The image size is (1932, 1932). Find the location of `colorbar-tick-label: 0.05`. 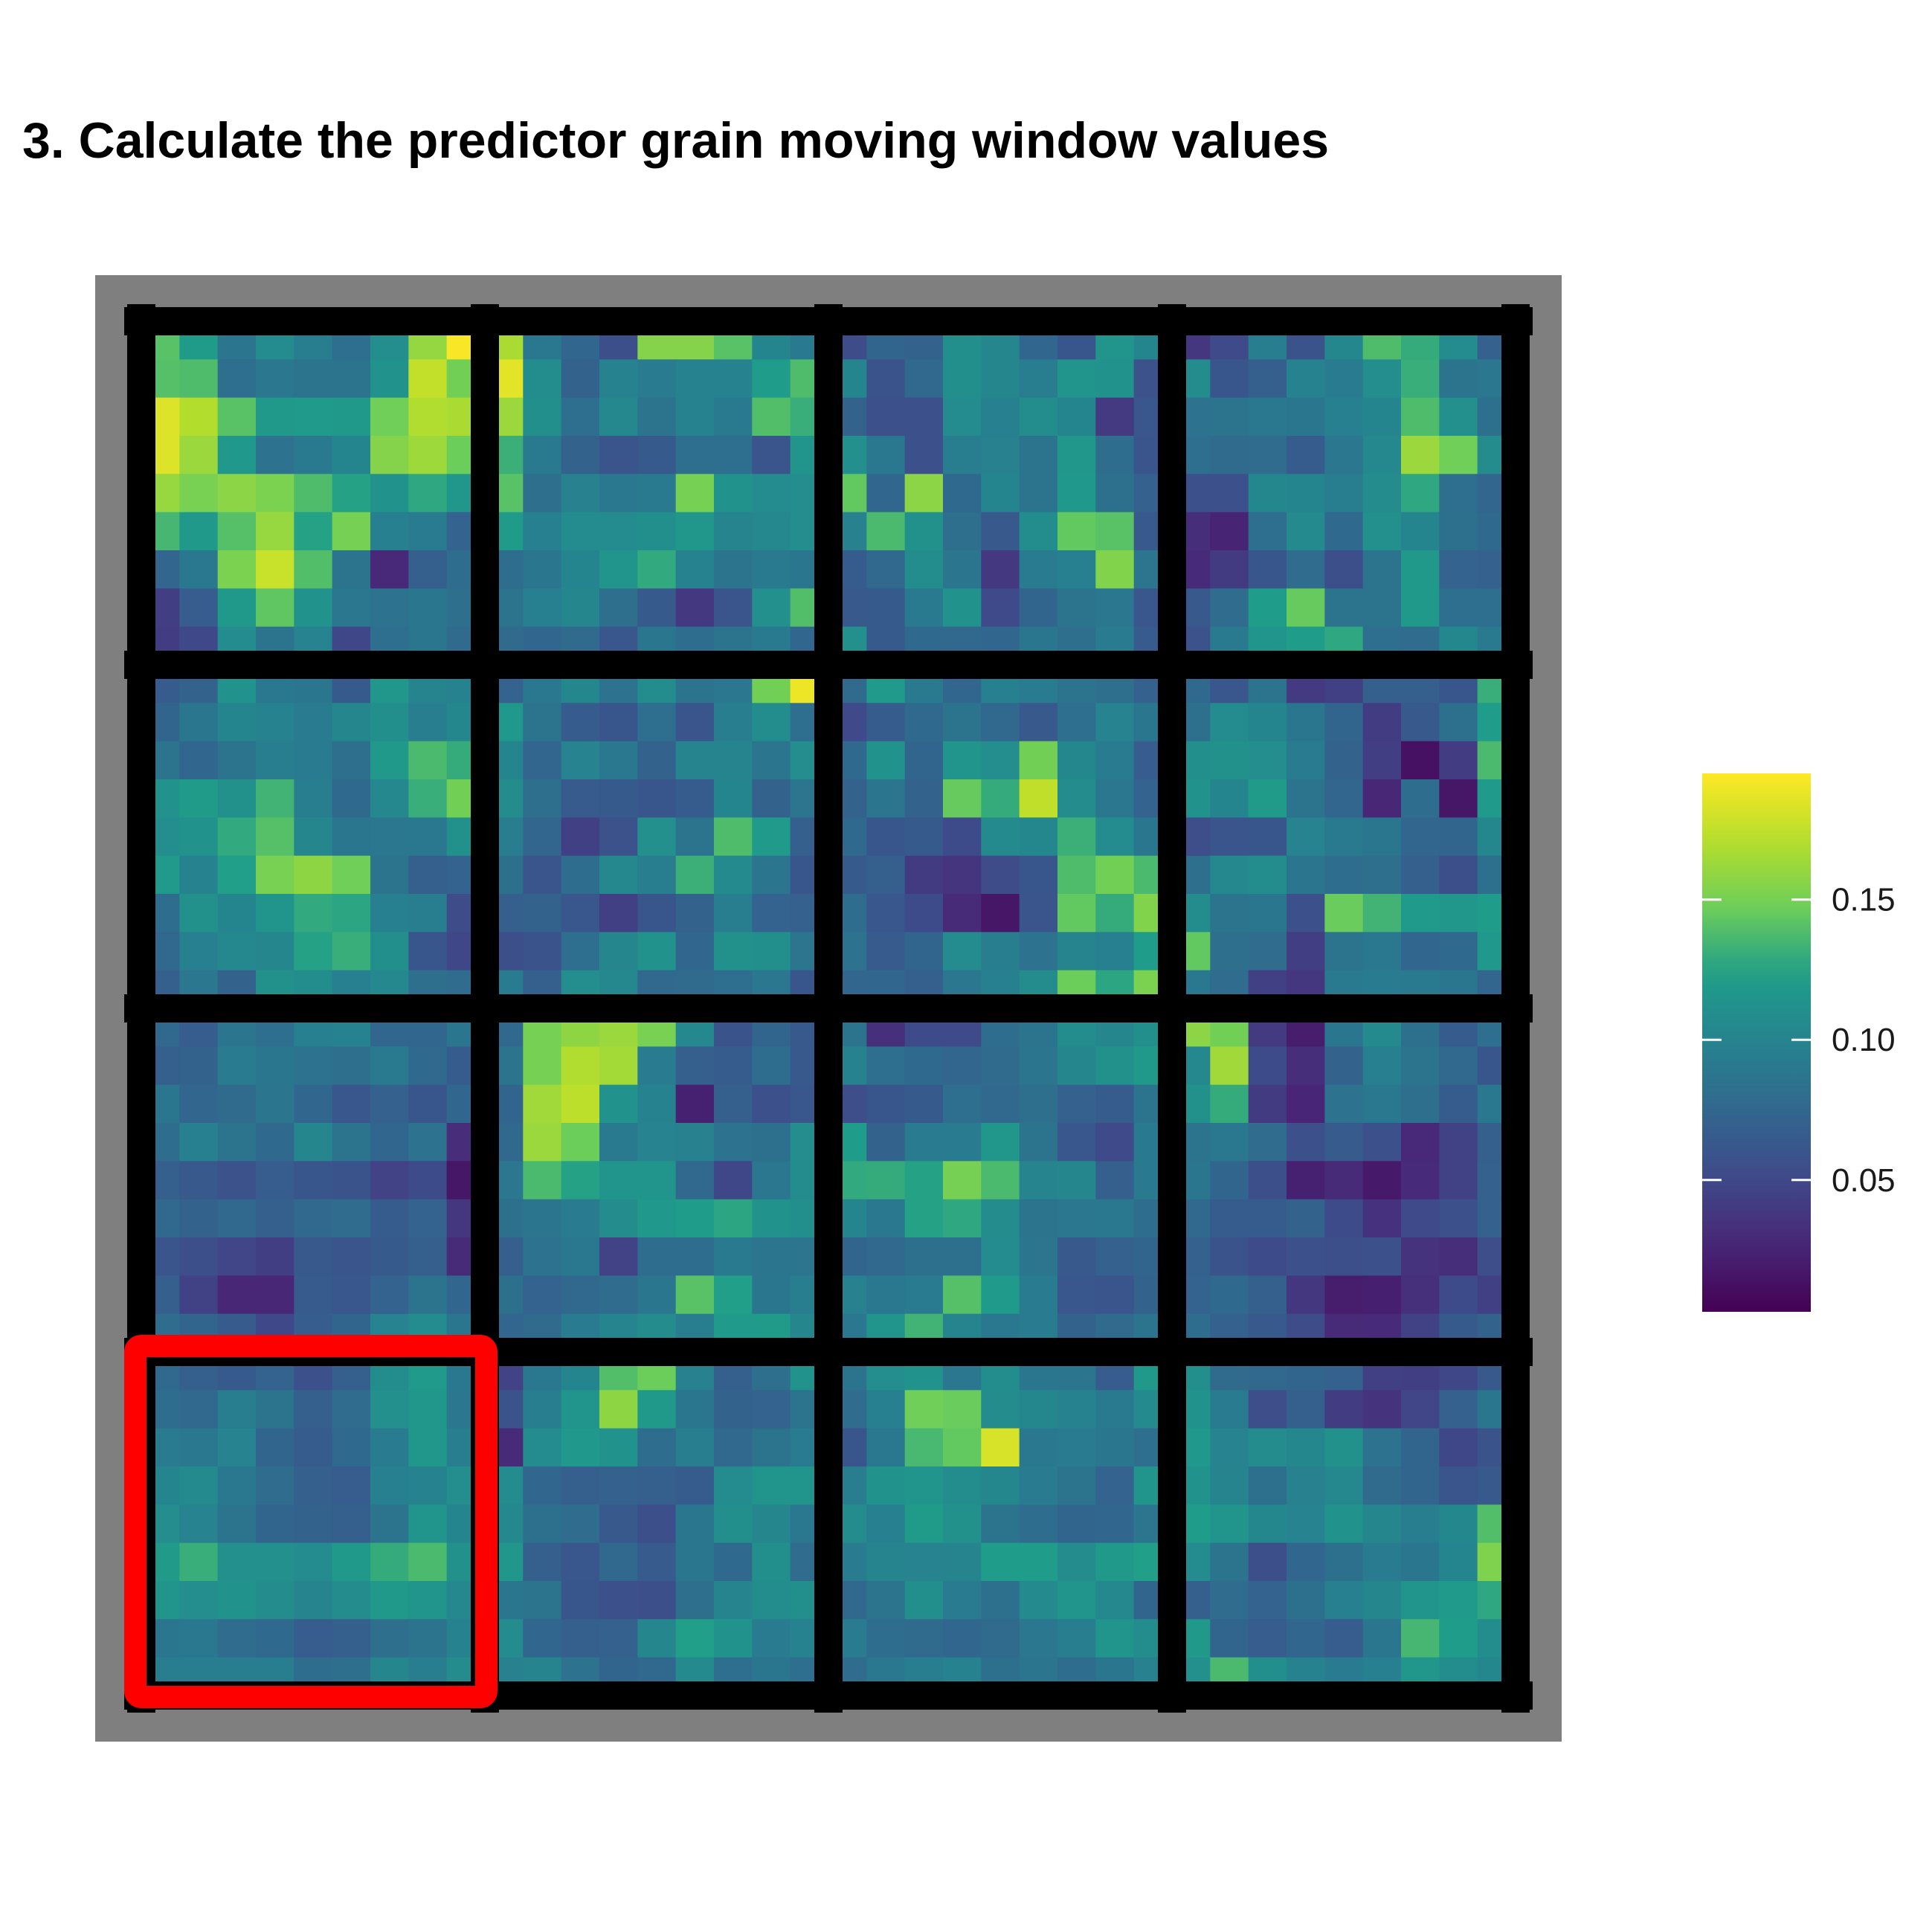

colorbar-tick-label: 0.05 is located at coordinates (1864, 1180).